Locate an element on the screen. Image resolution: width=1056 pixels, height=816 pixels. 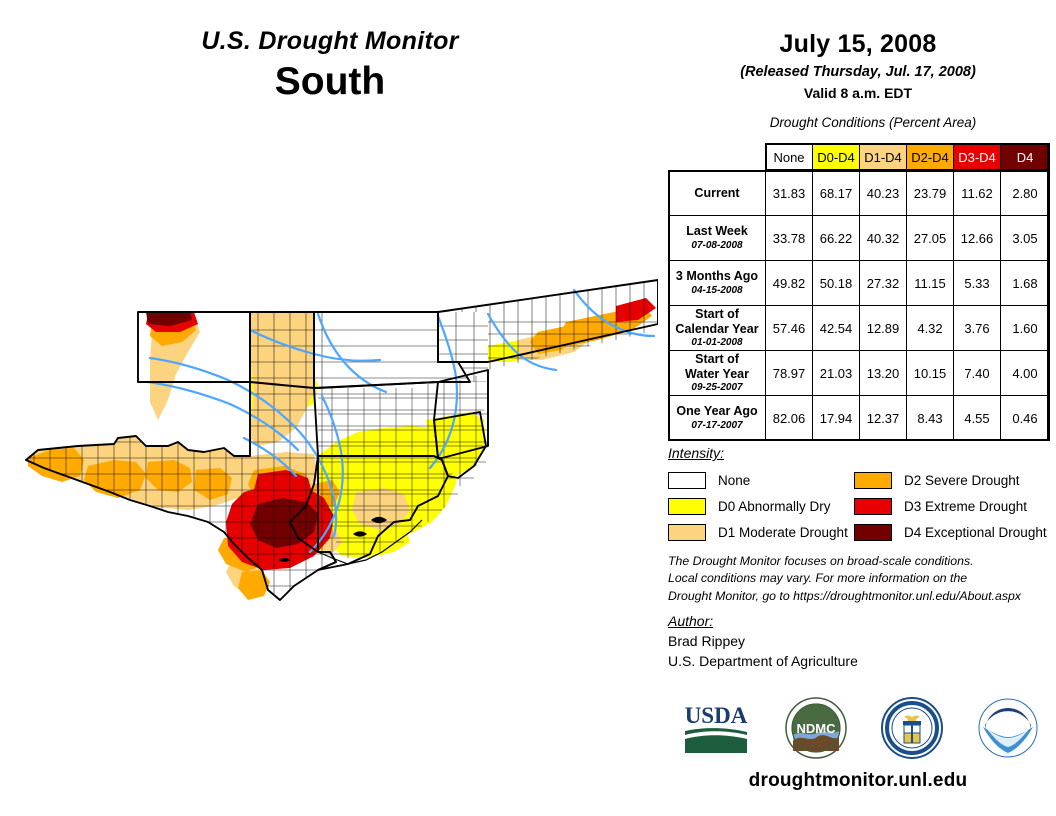
author-affiliation: U.S. Department of Agriculture is located at coordinates (763, 661).